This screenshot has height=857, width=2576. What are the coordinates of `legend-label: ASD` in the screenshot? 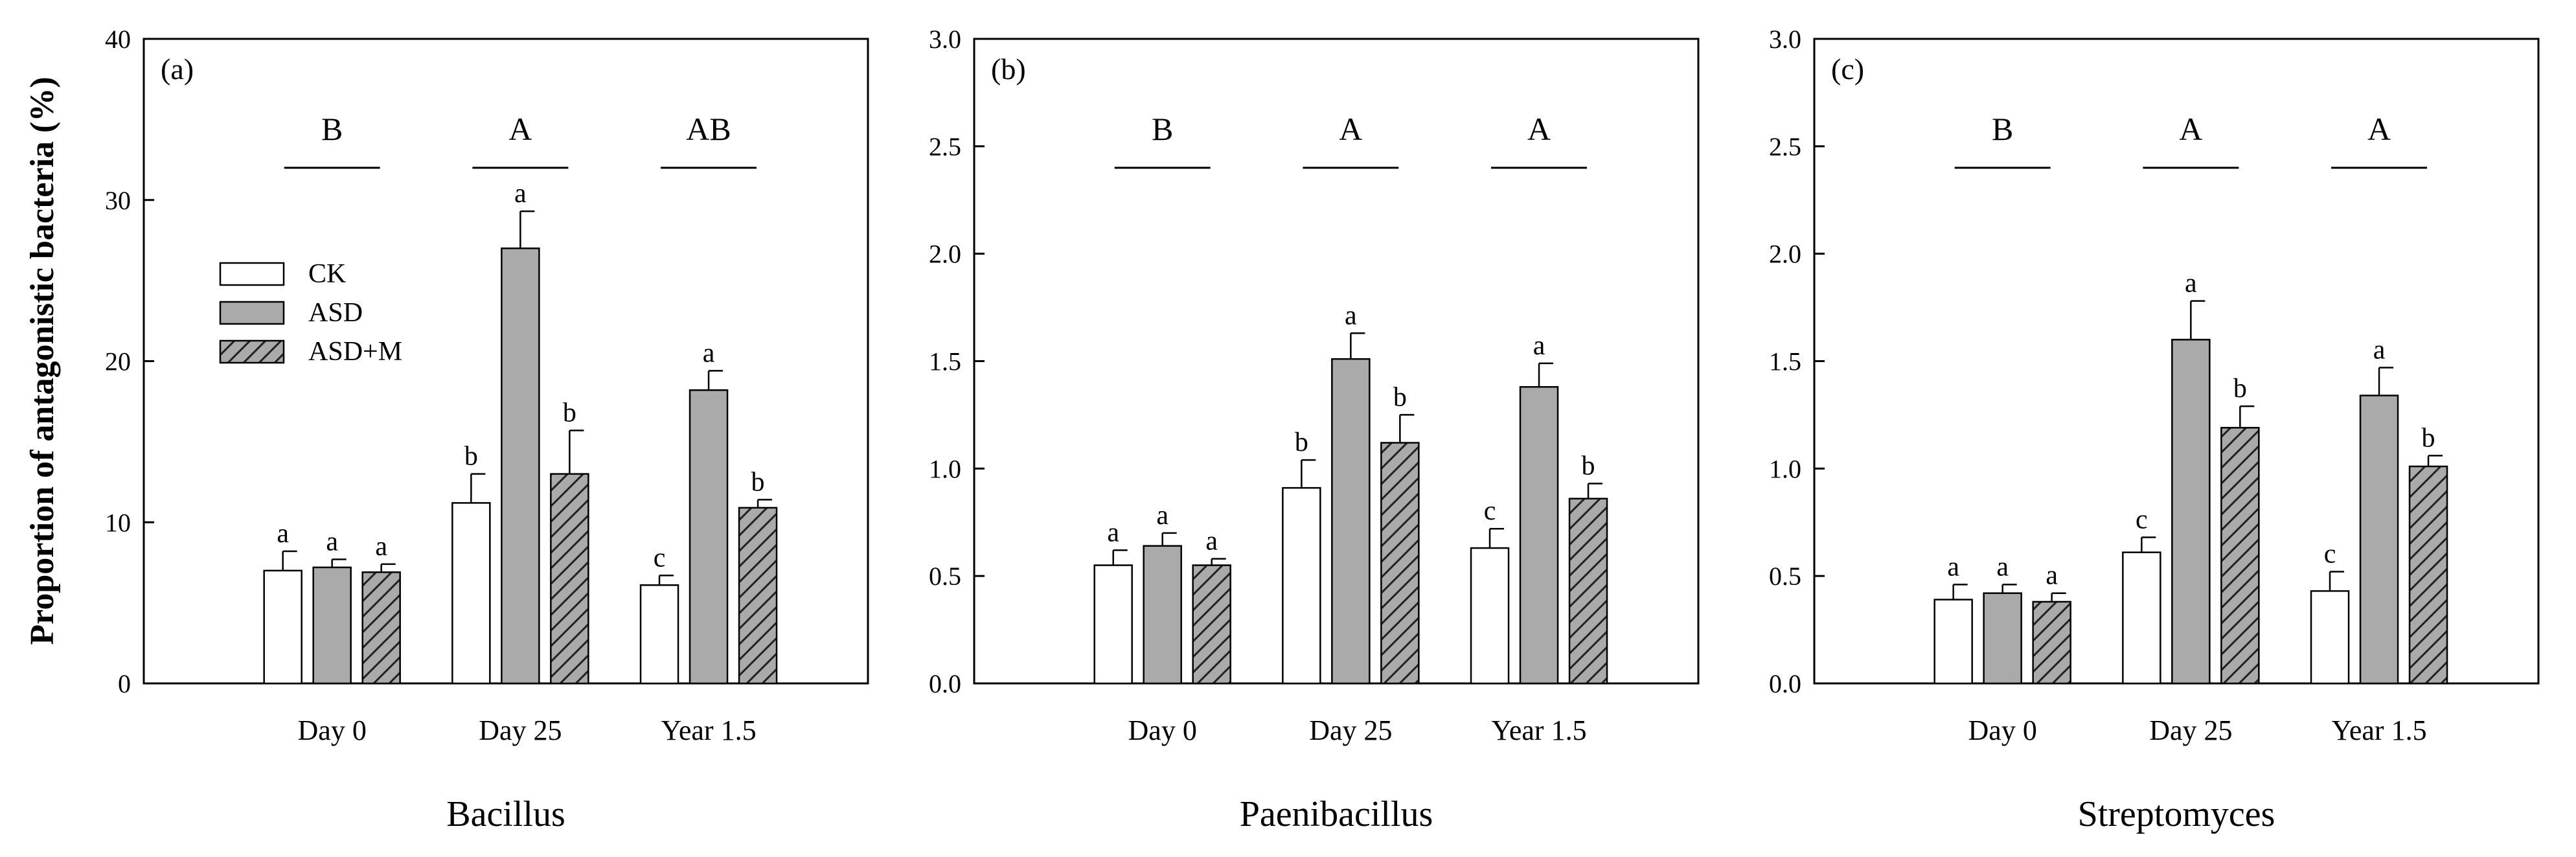 It's located at (336, 313).